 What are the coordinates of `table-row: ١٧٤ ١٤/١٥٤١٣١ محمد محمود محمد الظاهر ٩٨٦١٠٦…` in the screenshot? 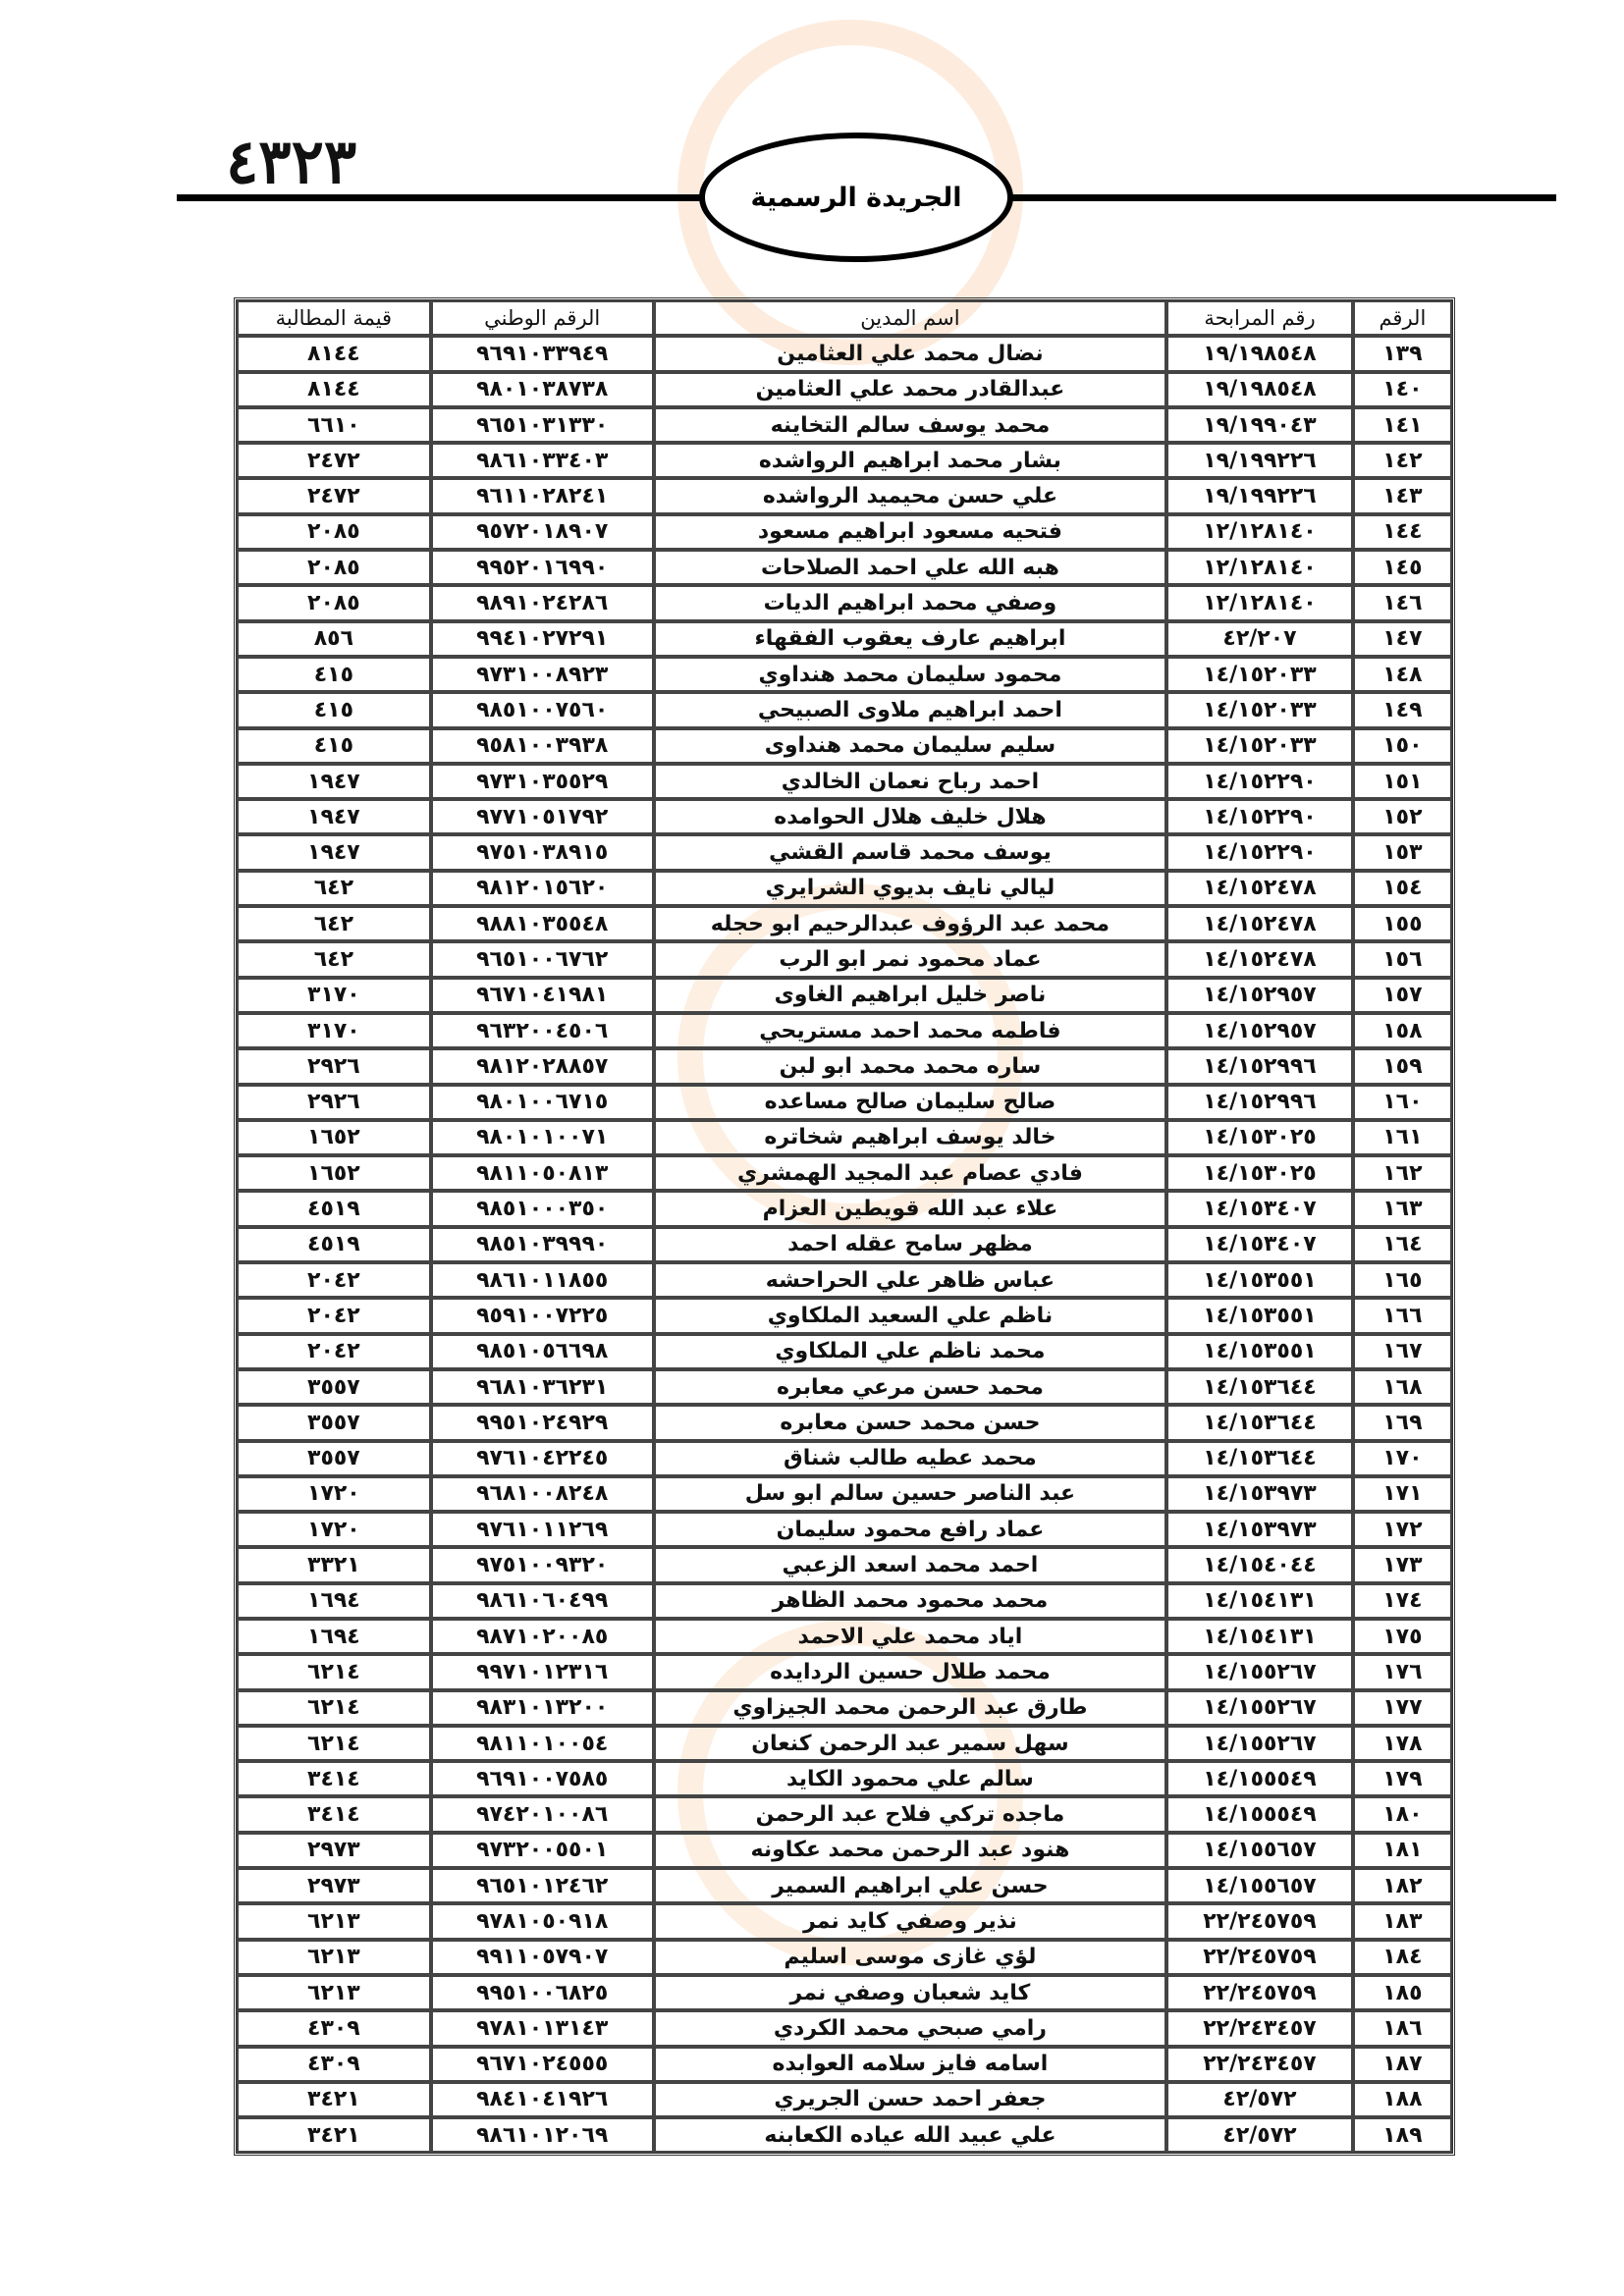 It's located at (844, 1601).